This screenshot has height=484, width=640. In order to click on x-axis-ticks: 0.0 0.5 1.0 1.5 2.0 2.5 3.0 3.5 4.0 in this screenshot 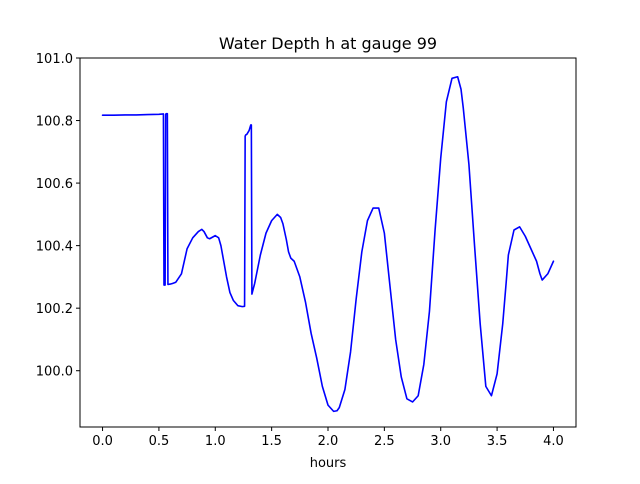, I will do `click(328, 438)`.